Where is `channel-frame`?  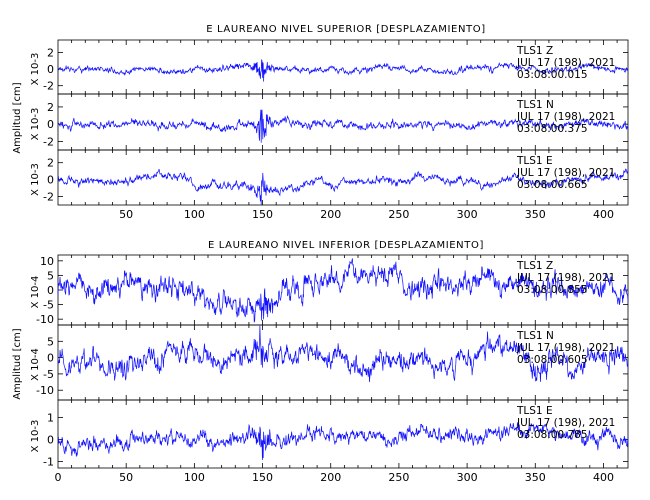
channel-frame is located at coordinates (343, 434).